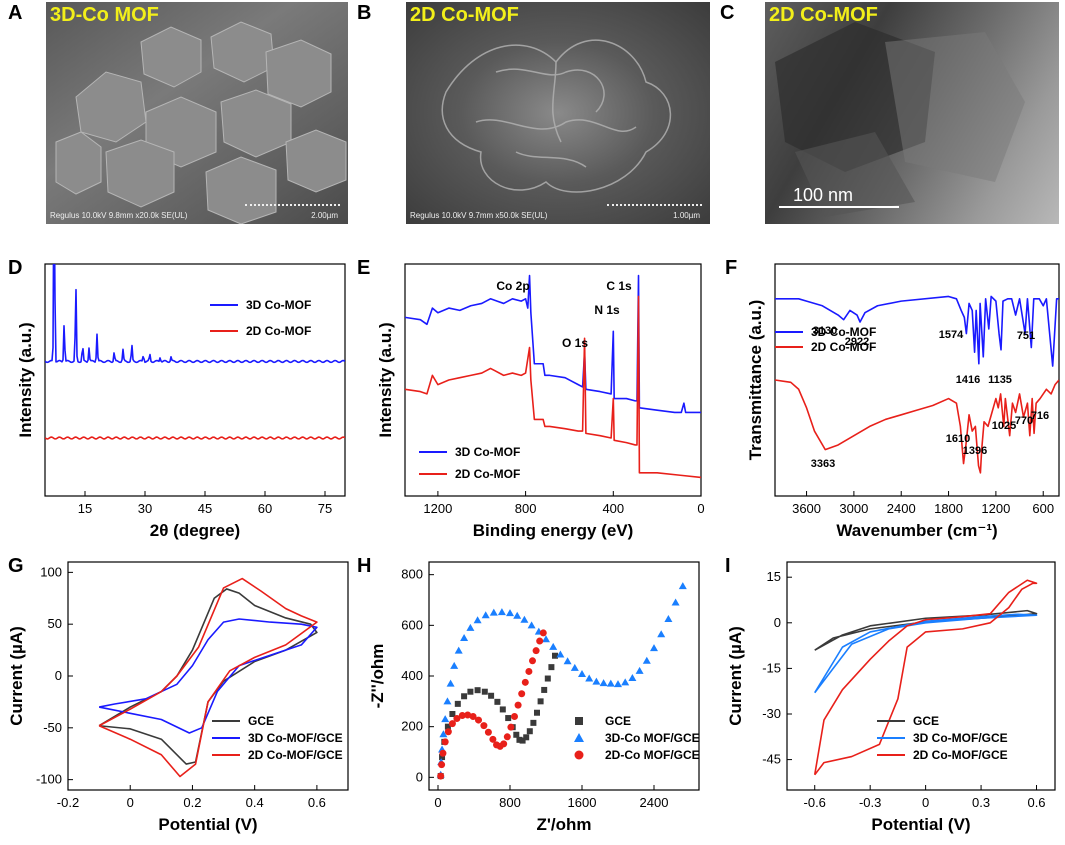 The height and width of the screenshot is (845, 1065). What do you see at coordinates (1040, 416) in the screenshot?
I see `peak-annotation: 716` at bounding box center [1040, 416].